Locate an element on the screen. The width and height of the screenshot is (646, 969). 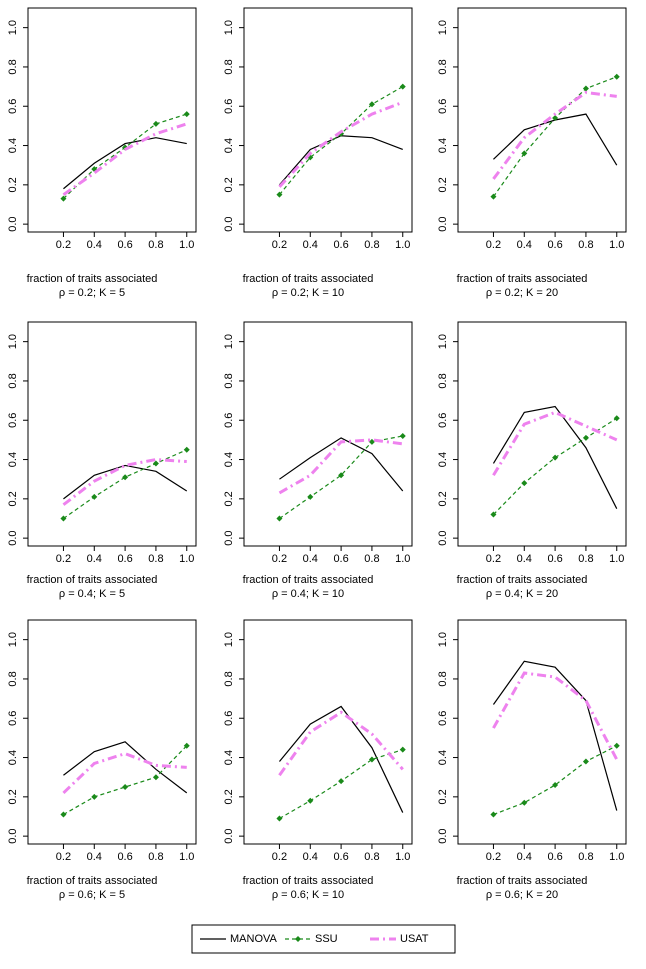
subtitle: ρ = 0.4; K = 5 is located at coordinates (92, 594).